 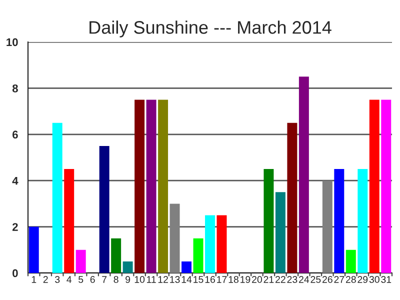 I want to click on x-tick-label: 5, so click(x=81, y=279).